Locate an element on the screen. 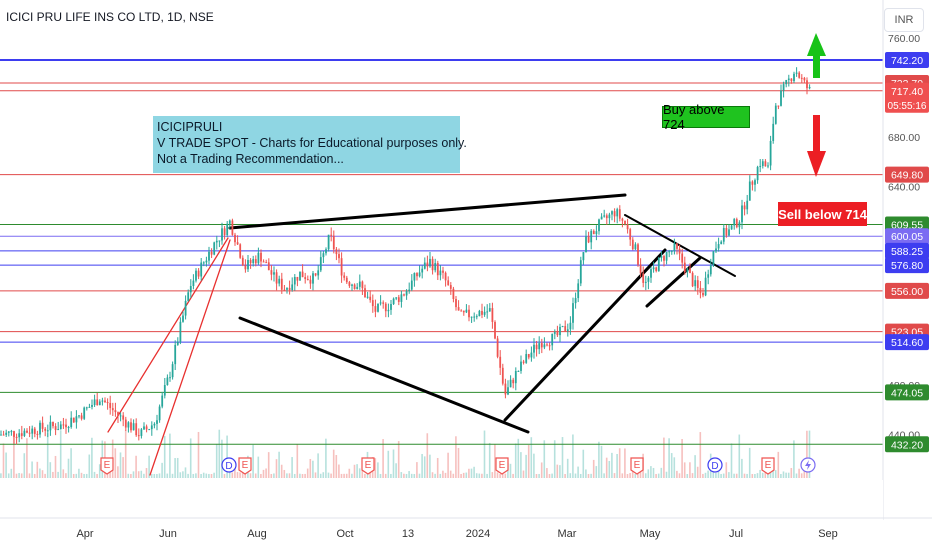 The width and height of the screenshot is (932, 550). event-marker is located at coordinates (808, 465).